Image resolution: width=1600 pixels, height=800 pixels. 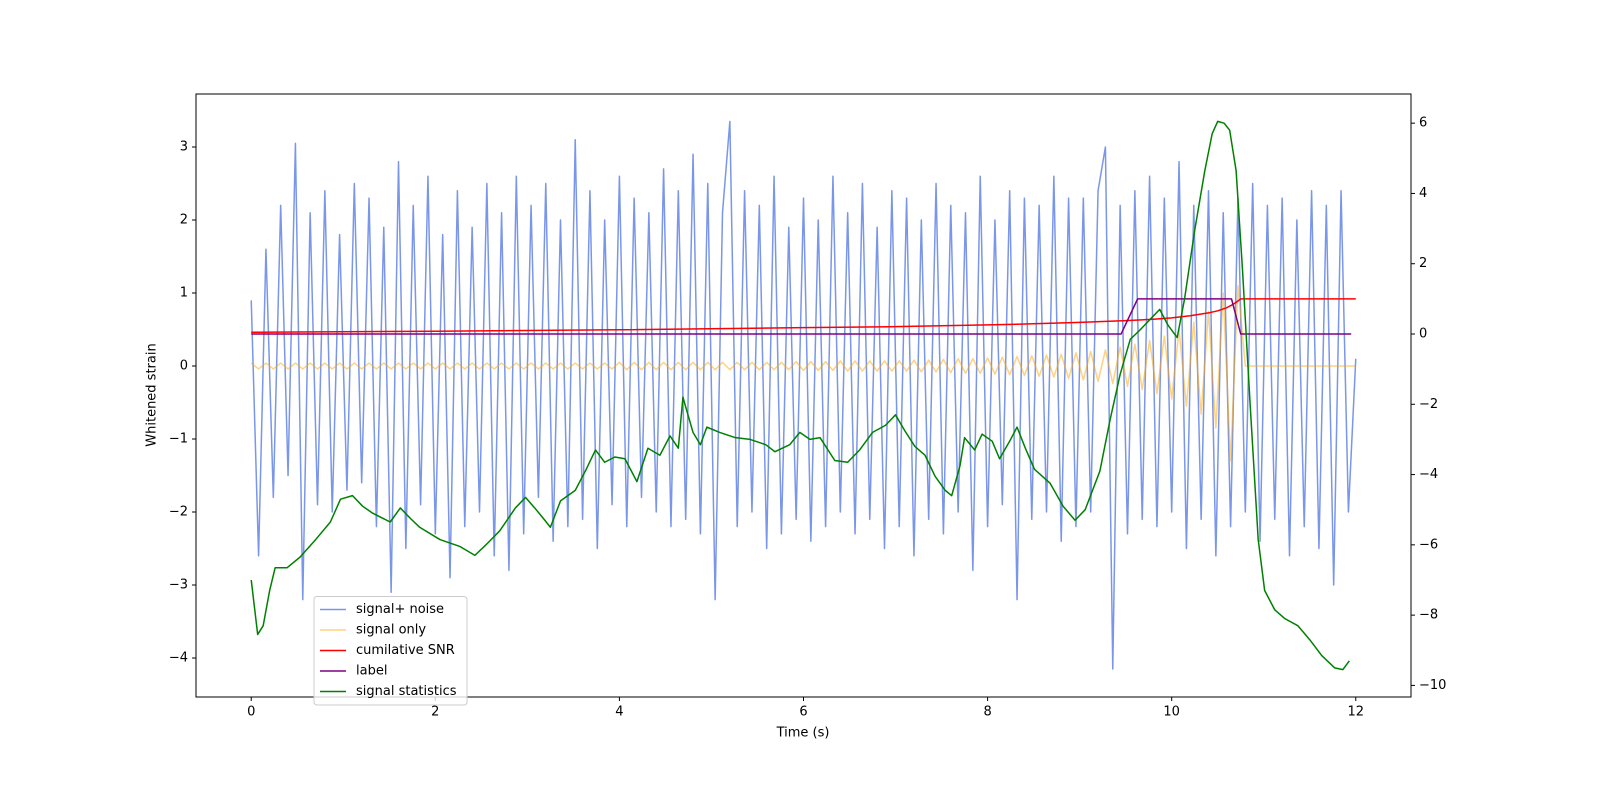 What do you see at coordinates (1423, 263) in the screenshot?
I see `y2-tick-label: 2` at bounding box center [1423, 263].